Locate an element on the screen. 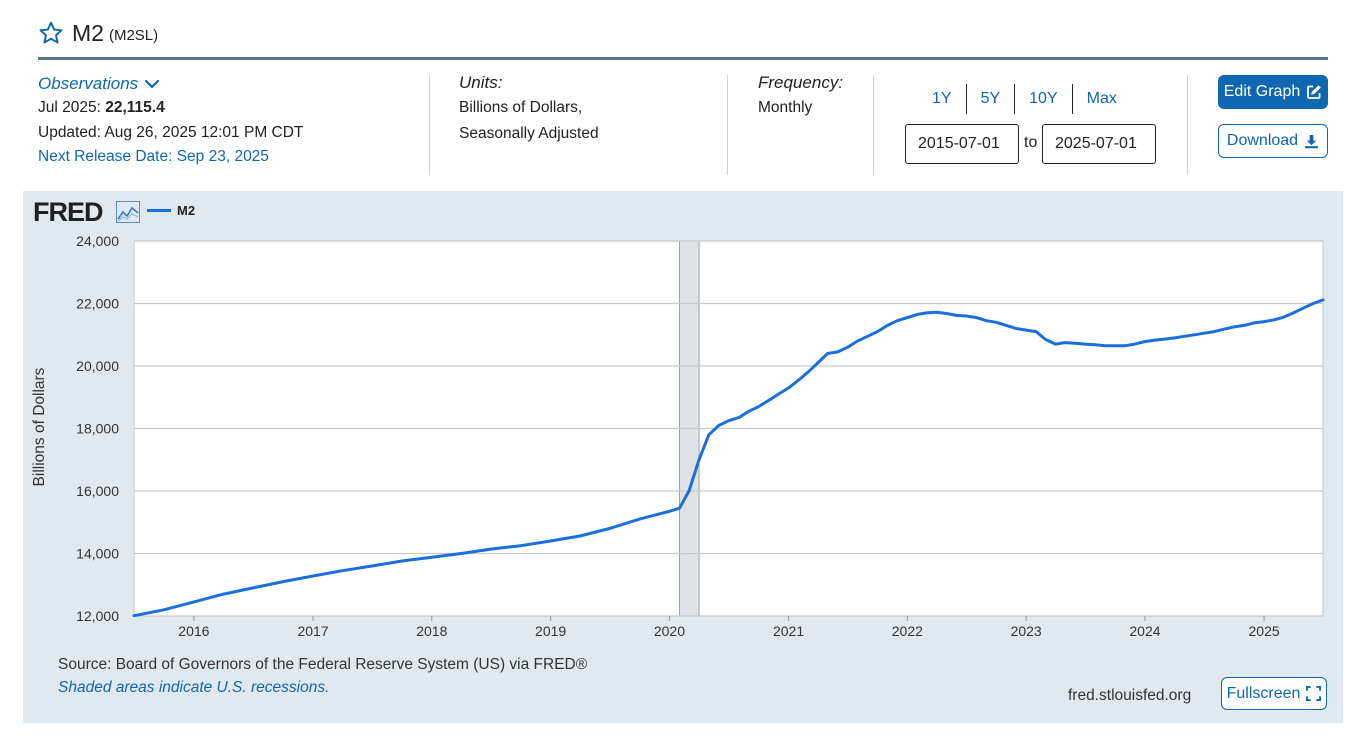 The width and height of the screenshot is (1358, 736). edit-graph-button: Edit Graph is located at coordinates (1273, 92).